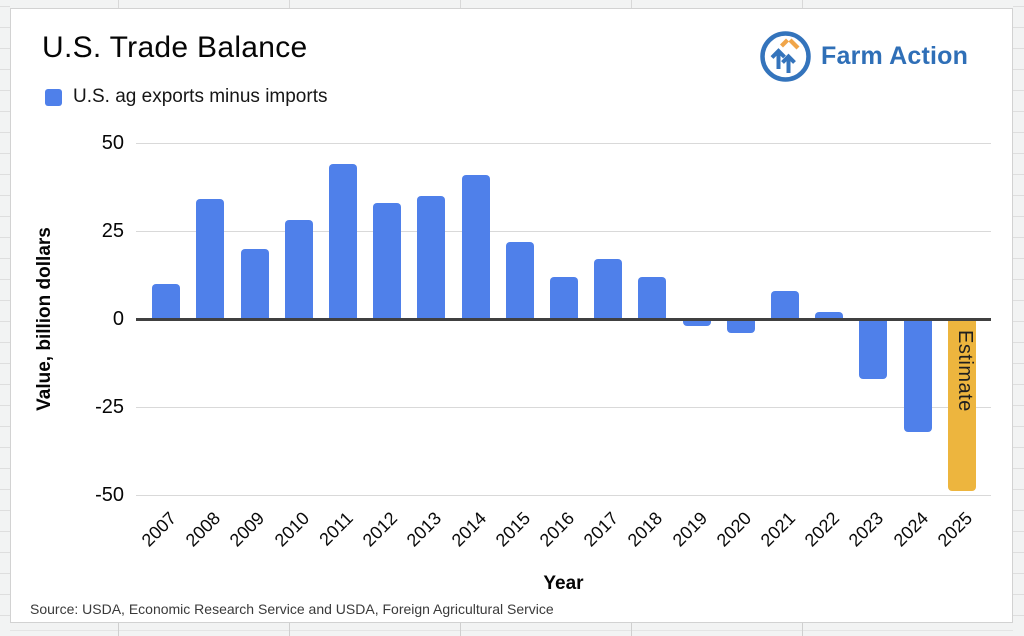 This screenshot has width=1024, height=636. Describe the element at coordinates (342, 241) in the screenshot. I see `bar-2011` at that location.